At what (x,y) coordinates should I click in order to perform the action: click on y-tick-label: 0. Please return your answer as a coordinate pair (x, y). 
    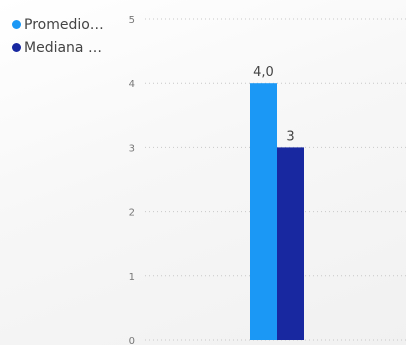
    Looking at the image, I should click on (132, 340).